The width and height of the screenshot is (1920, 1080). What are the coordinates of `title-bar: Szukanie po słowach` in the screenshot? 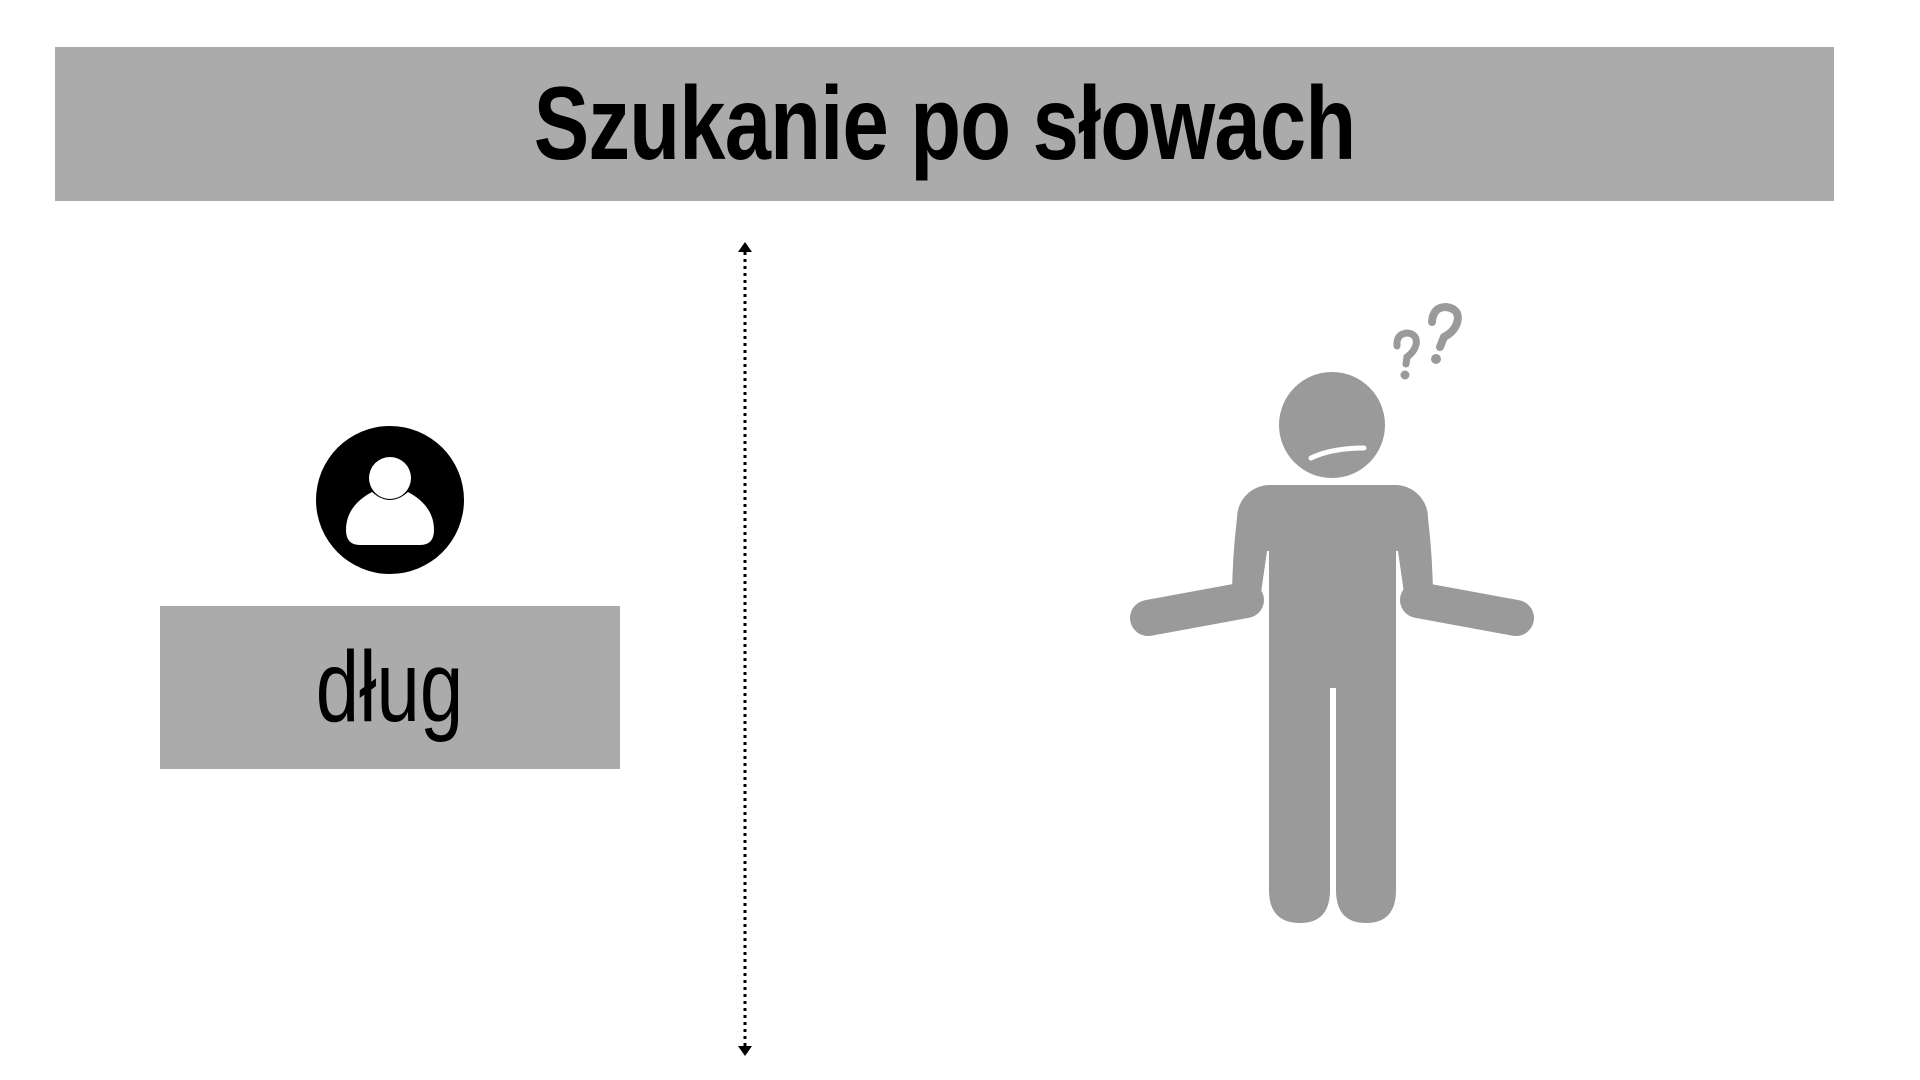 It's located at (944, 124).